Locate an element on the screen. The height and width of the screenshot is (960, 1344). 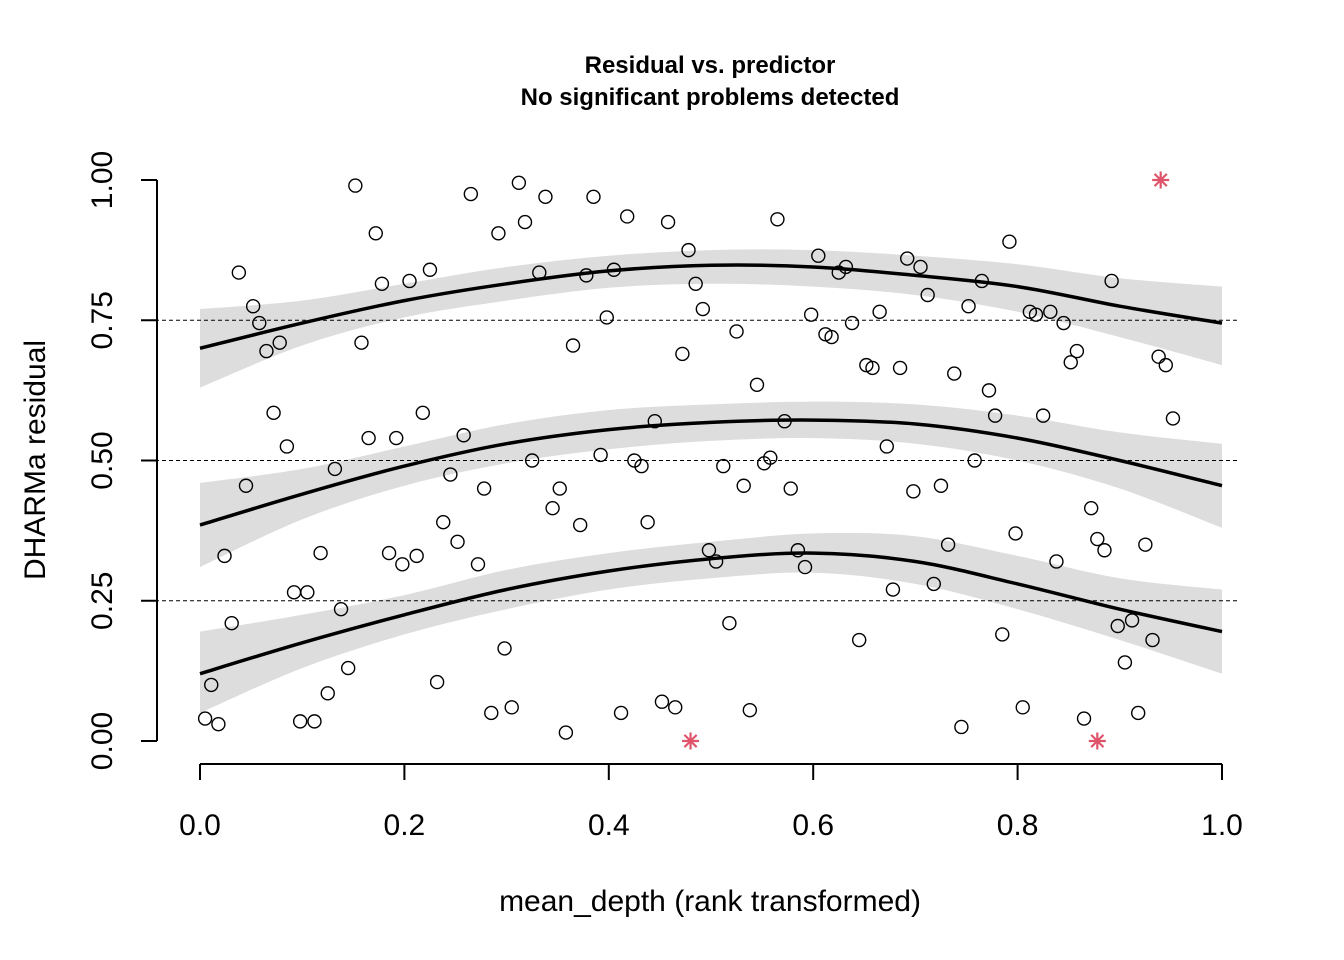
confidence-band-q0.5 is located at coordinates (711, 484).